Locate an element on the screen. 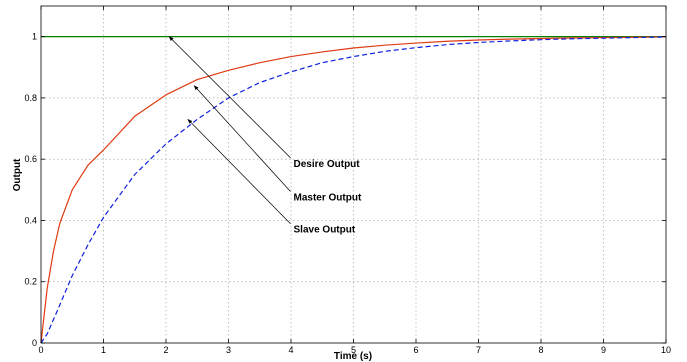 Image resolution: width=687 pixels, height=362 pixels. annotation-label-slave-output: Slave Output is located at coordinates (325, 230).